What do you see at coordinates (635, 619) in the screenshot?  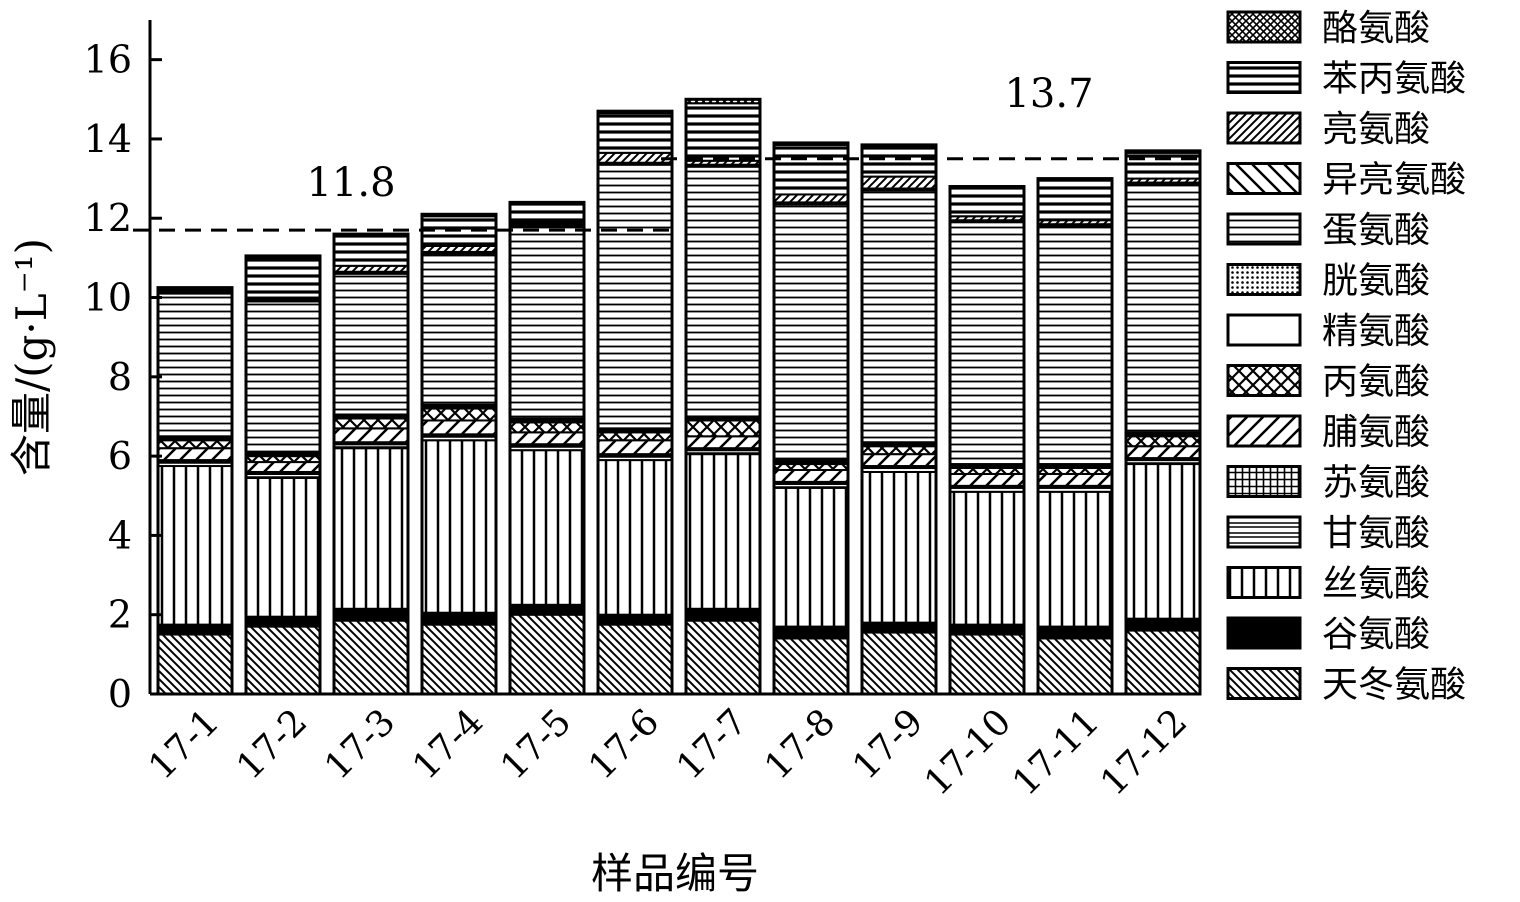 I see `bar-segment-17-6-s1` at bounding box center [635, 619].